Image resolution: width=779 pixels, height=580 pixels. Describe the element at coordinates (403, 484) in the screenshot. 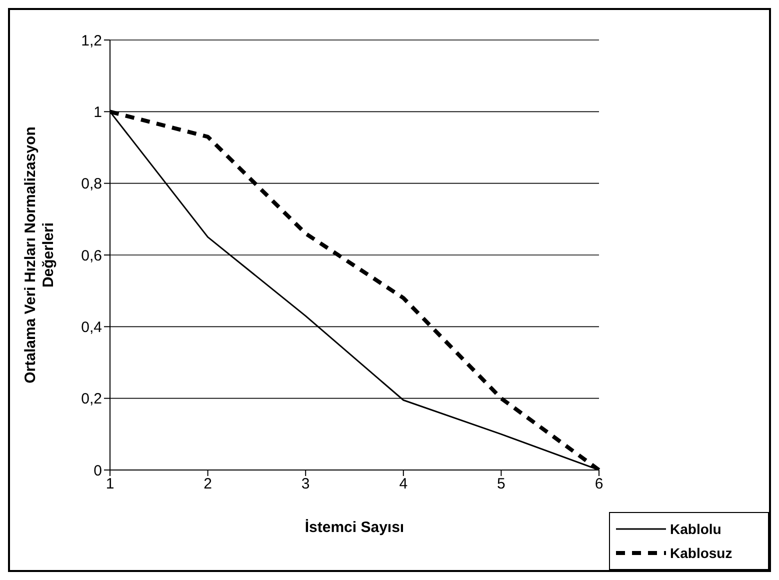

I see `x-tick-label: 4` at that location.